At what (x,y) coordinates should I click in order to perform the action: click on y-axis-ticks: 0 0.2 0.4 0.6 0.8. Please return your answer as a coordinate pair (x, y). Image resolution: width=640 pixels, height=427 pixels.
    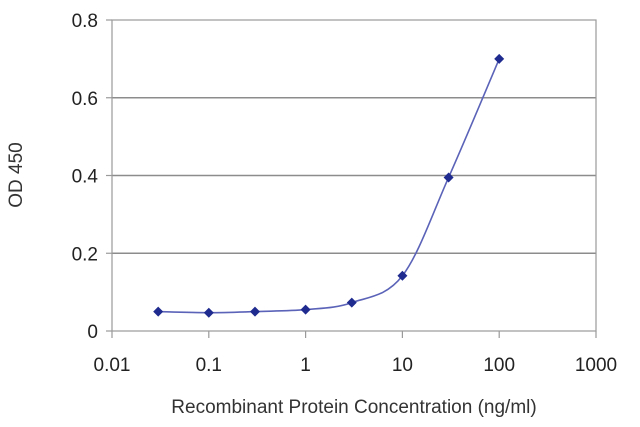
    Looking at the image, I should click on (92, 177).